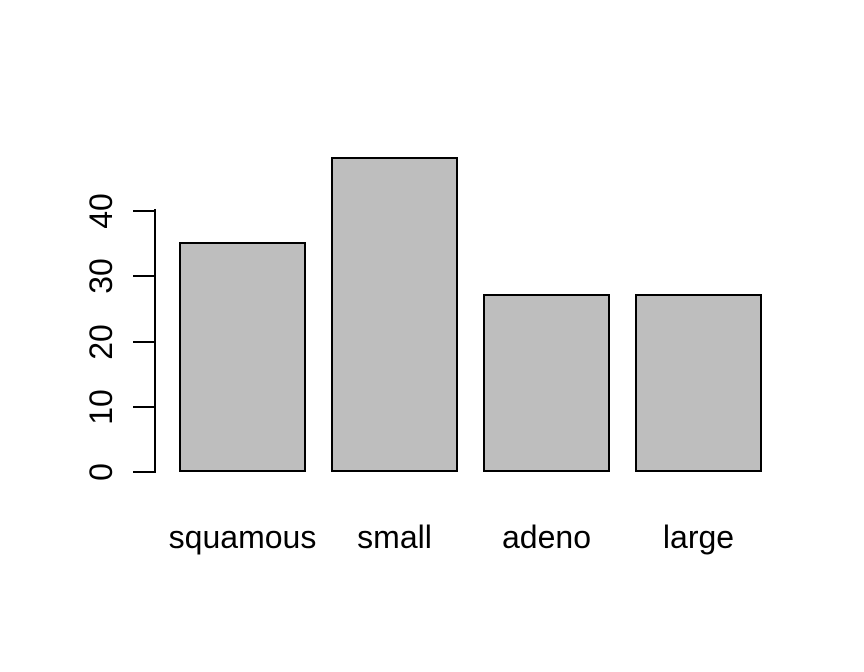  I want to click on y-axis-tick-label: 30, so click(101, 276).